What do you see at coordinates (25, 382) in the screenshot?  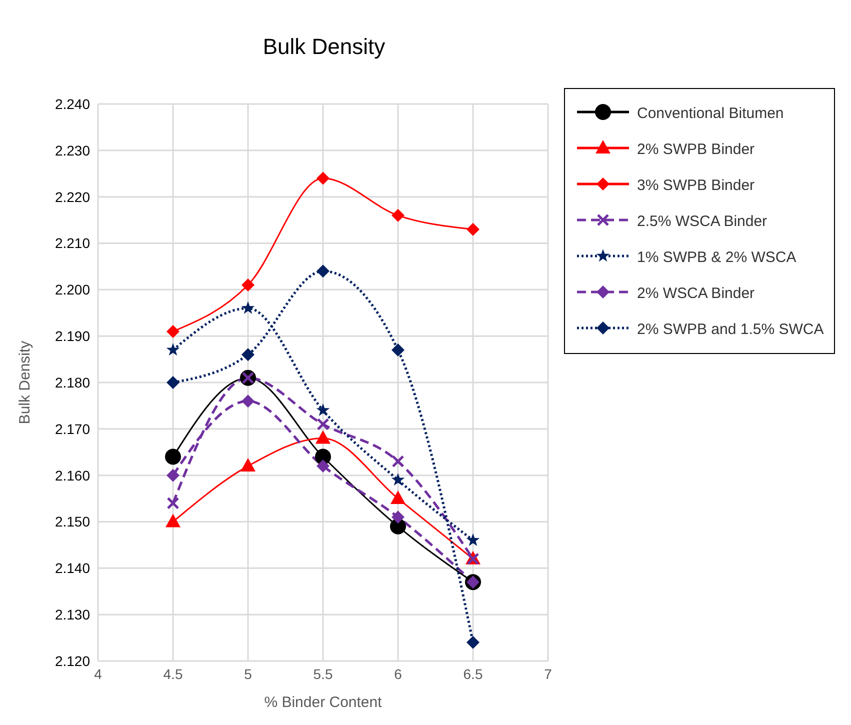 I see `y-axis-title: Bulk Density` at bounding box center [25, 382].